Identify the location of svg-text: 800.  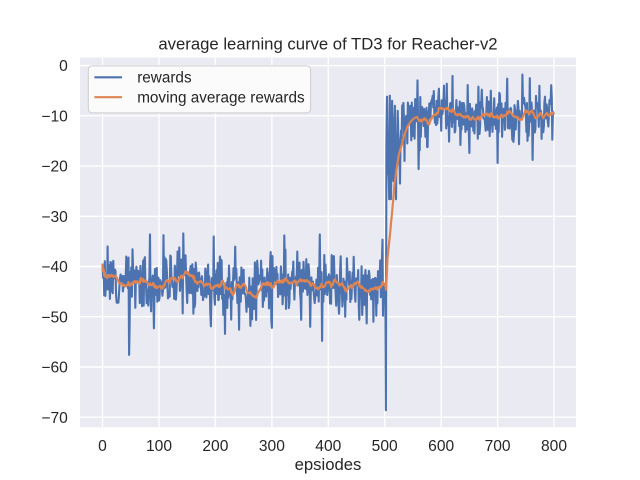
(554, 446).